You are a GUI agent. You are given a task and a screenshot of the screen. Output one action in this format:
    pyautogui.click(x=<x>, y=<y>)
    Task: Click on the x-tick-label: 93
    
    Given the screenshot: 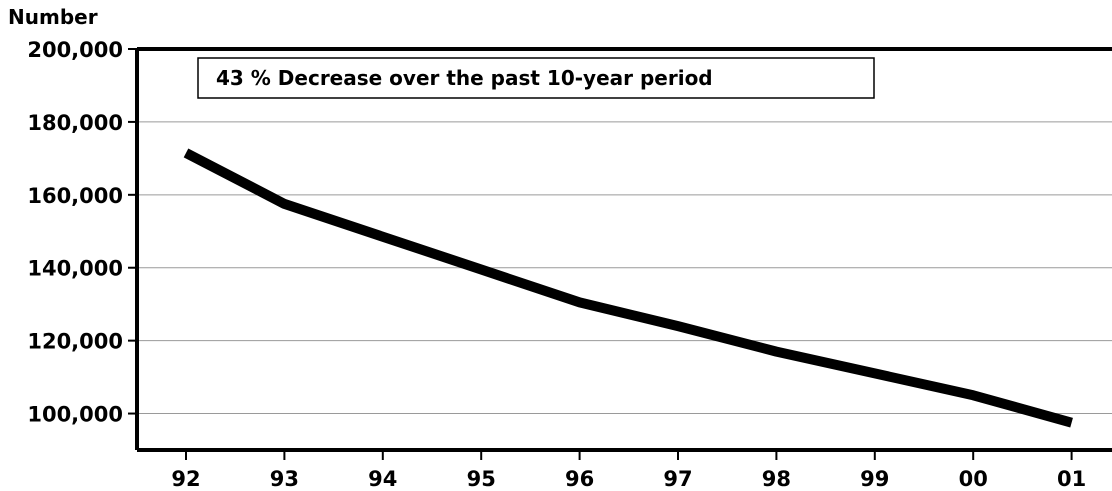 What is the action you would take?
    pyautogui.click(x=284, y=479)
    